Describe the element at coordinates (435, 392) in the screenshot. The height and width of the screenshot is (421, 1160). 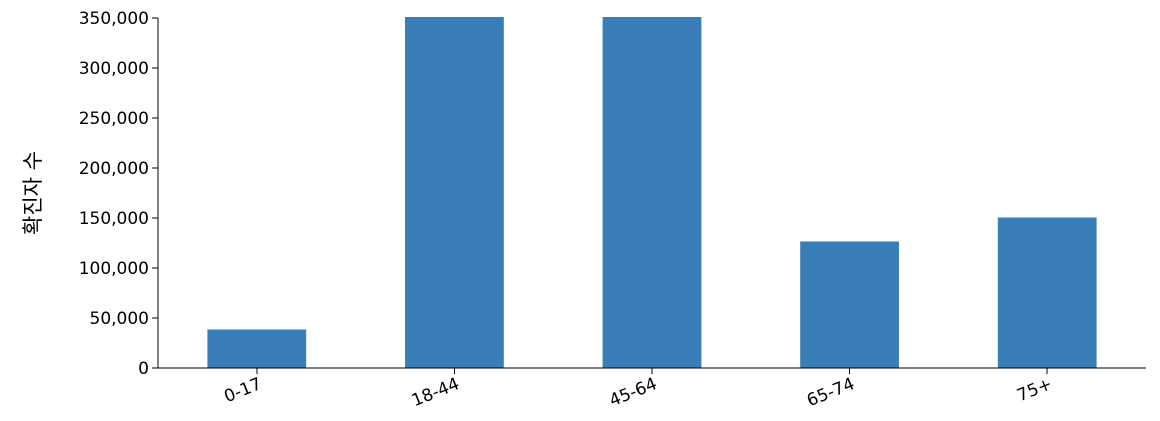
I see `x-tick-label: 18-44` at that location.